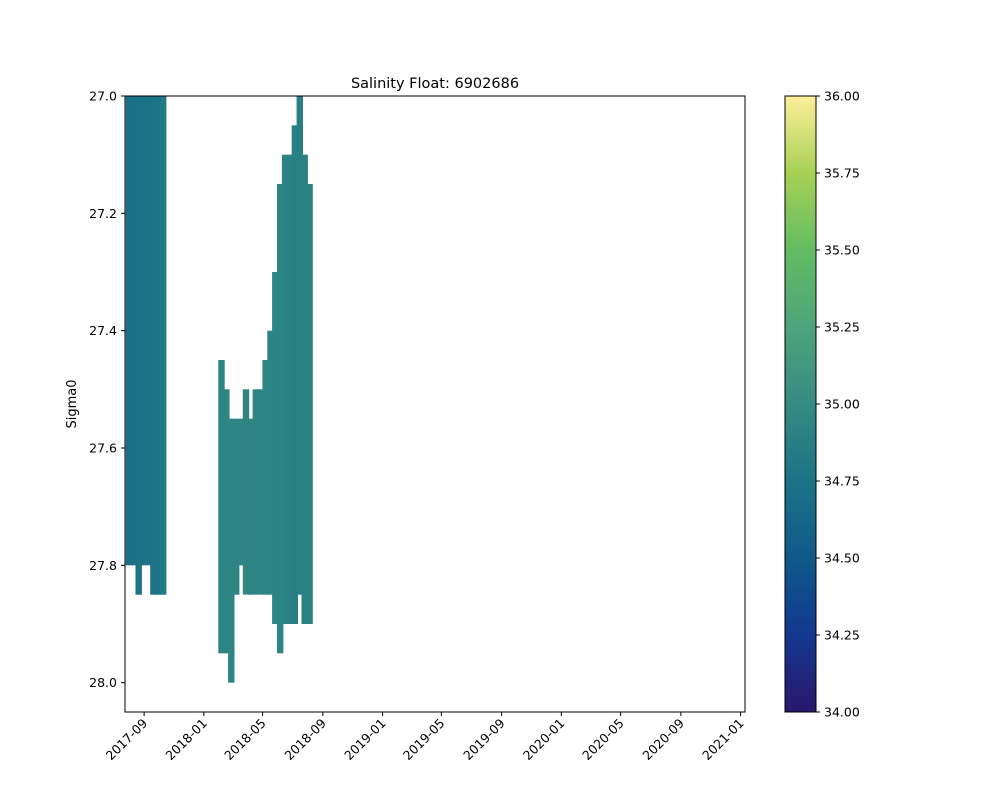  What do you see at coordinates (127, 739) in the screenshot?
I see `x-tick-label: 2017-09` at bounding box center [127, 739].